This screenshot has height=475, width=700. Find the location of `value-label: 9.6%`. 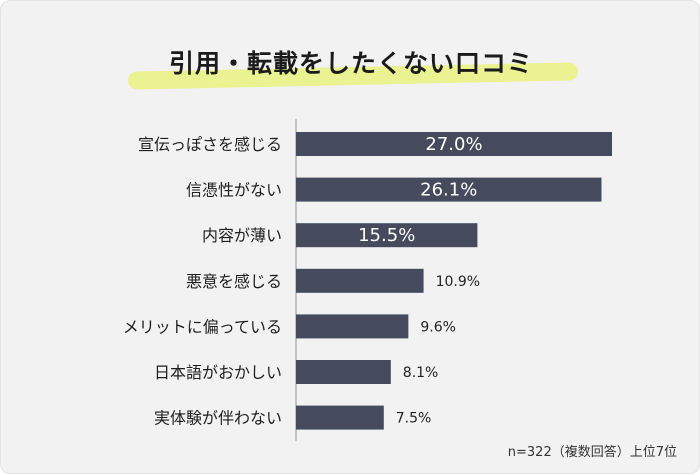

value-label: 9.6% is located at coordinates (438, 327).